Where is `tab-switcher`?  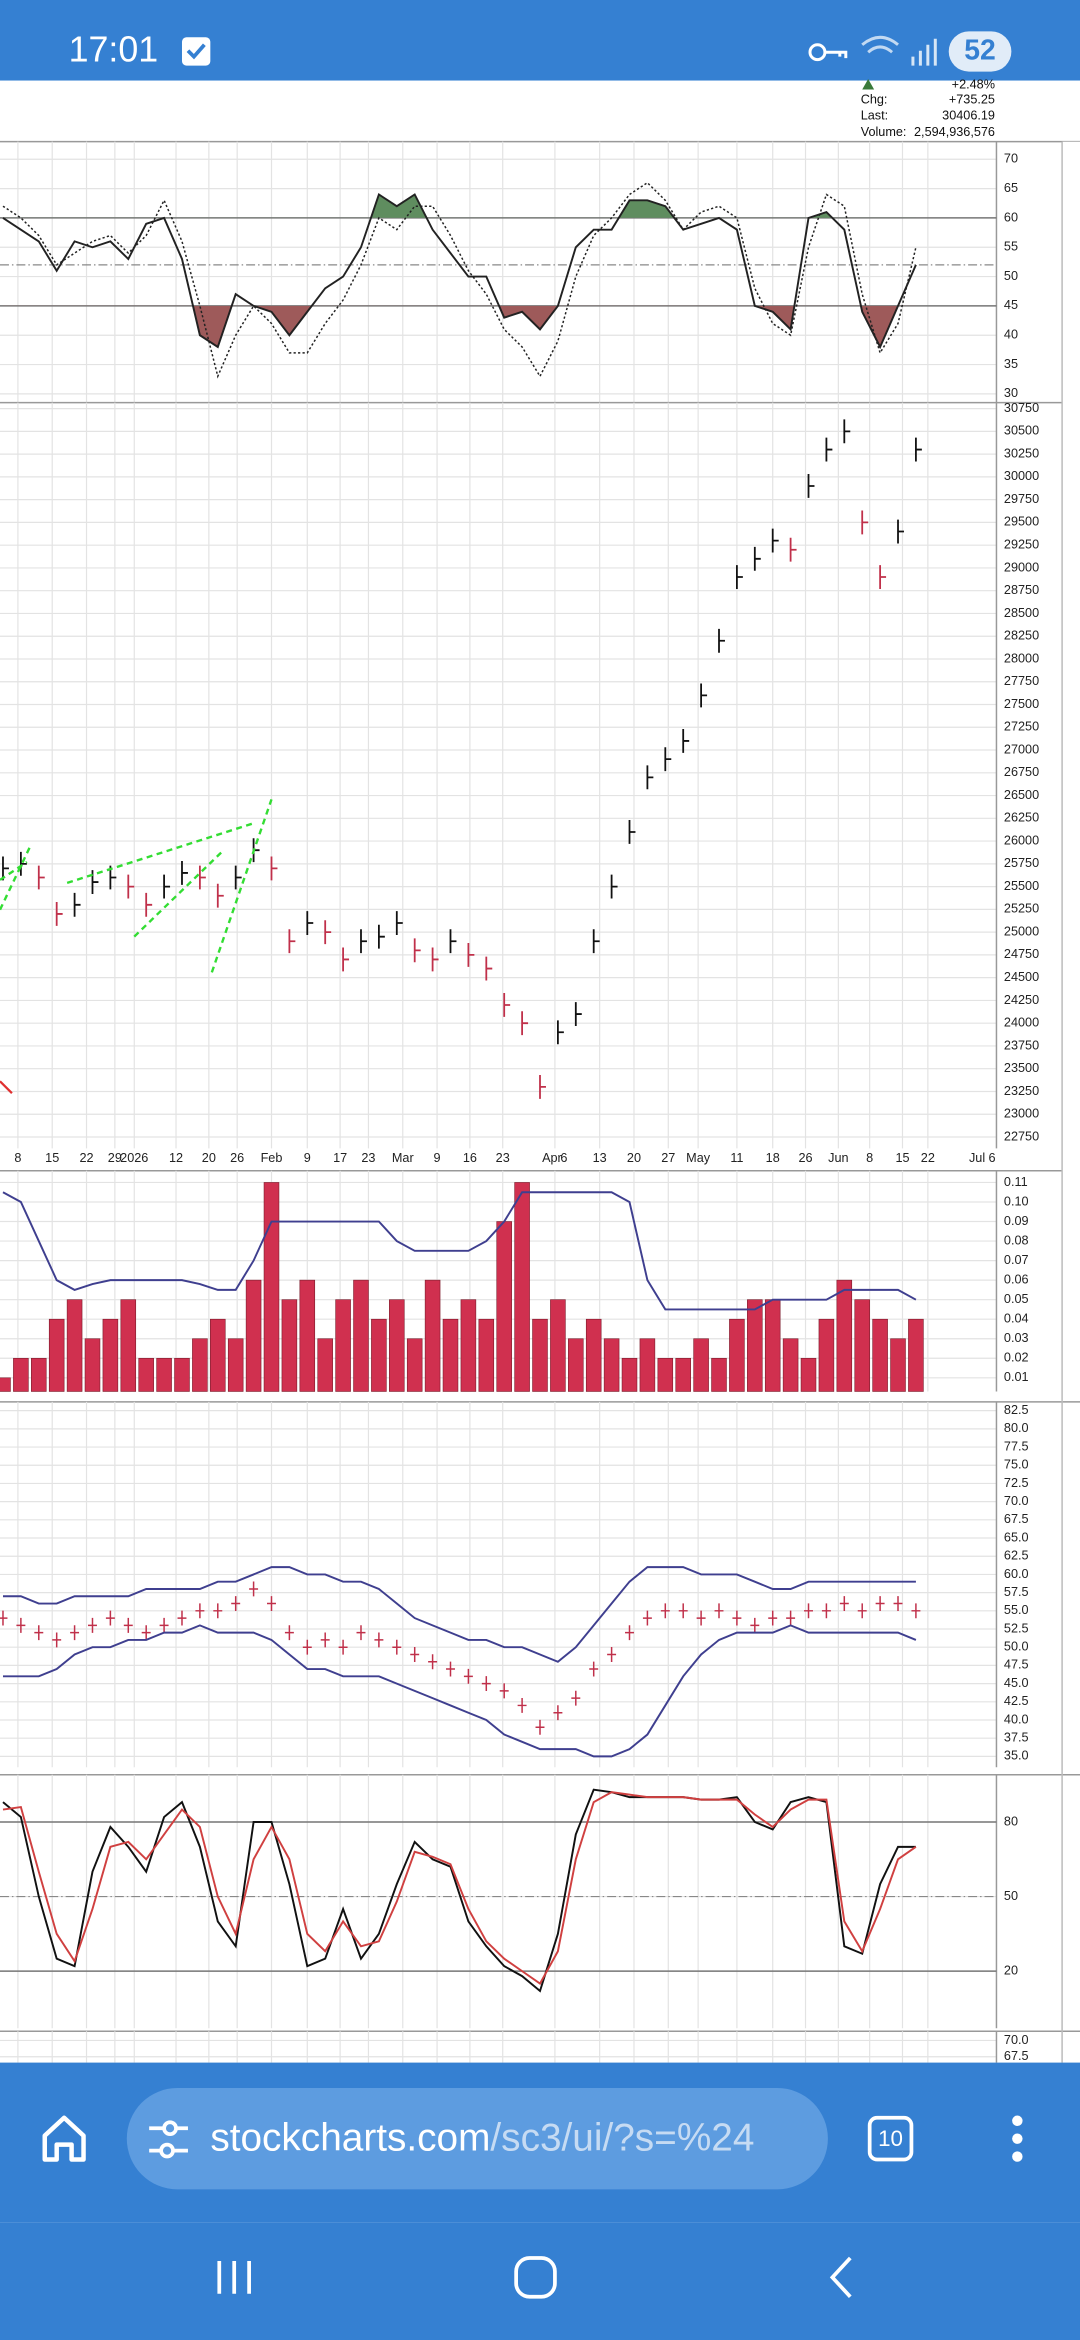
tab-switcher is located at coordinates (890, 2138).